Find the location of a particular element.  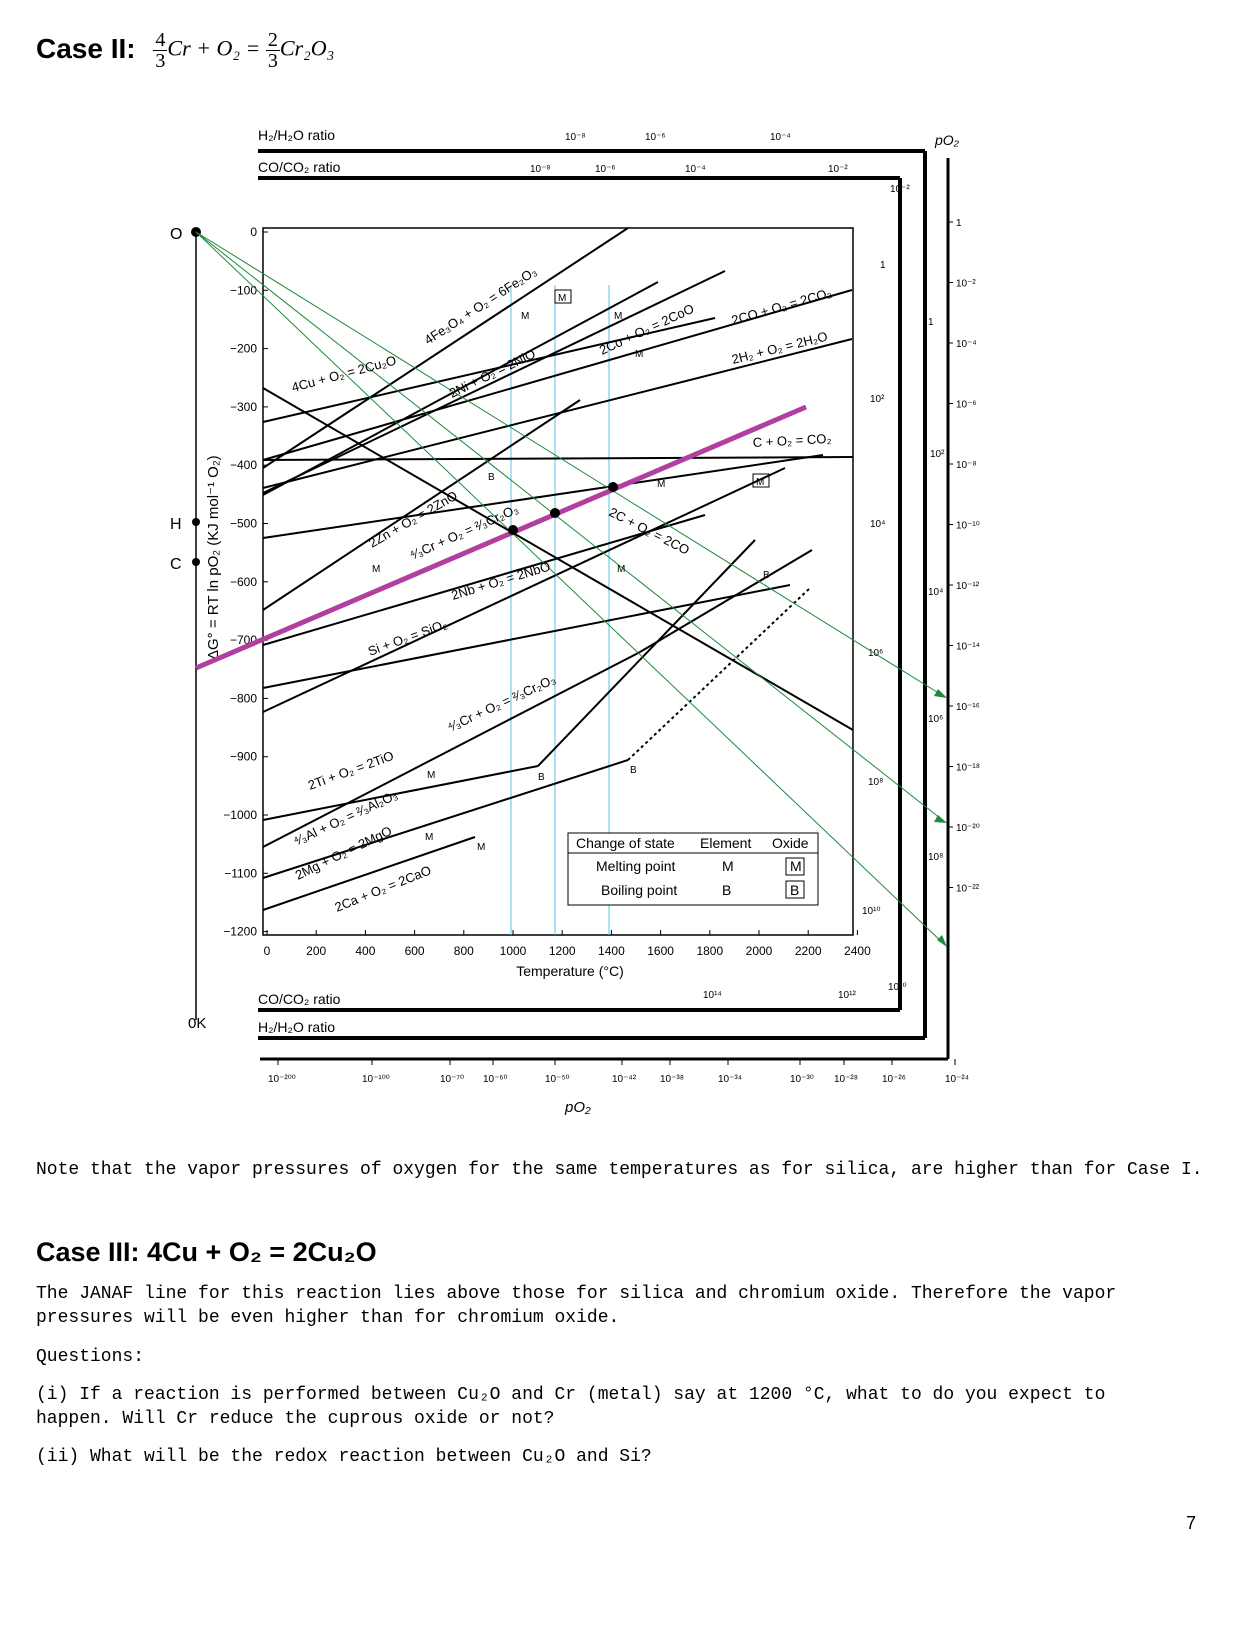

y-axis-label: ΔG° = RT ln pO₂ (KJ mol⁻¹ O₂) is located at coordinates (213, 557).